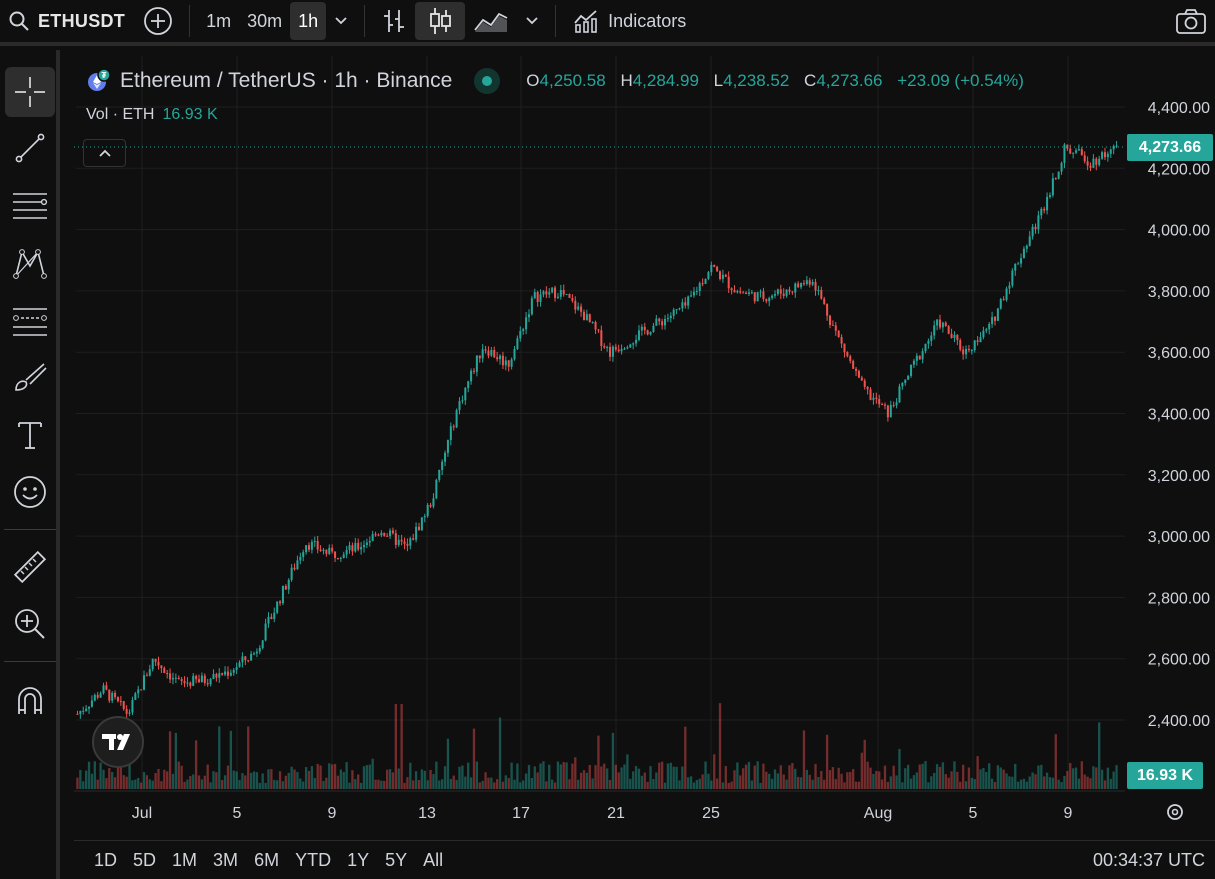 Image resolution: width=1215 pixels, height=879 pixels. Describe the element at coordinates (104, 153) in the screenshot. I see `collapse-legend-button` at that location.